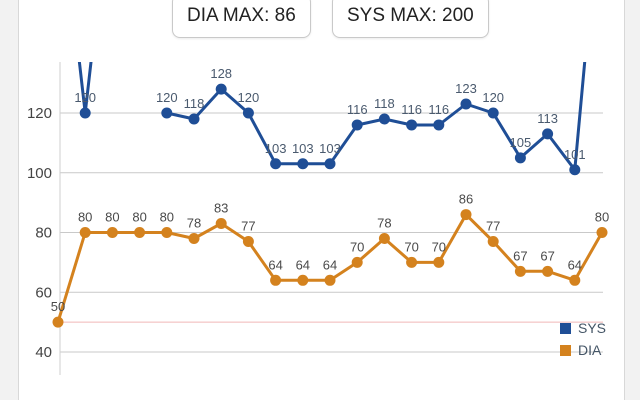 This screenshot has width=640, height=400. Describe the element at coordinates (241, 15) in the screenshot. I see `dia-max-text: DIA MAX: 86` at that location.